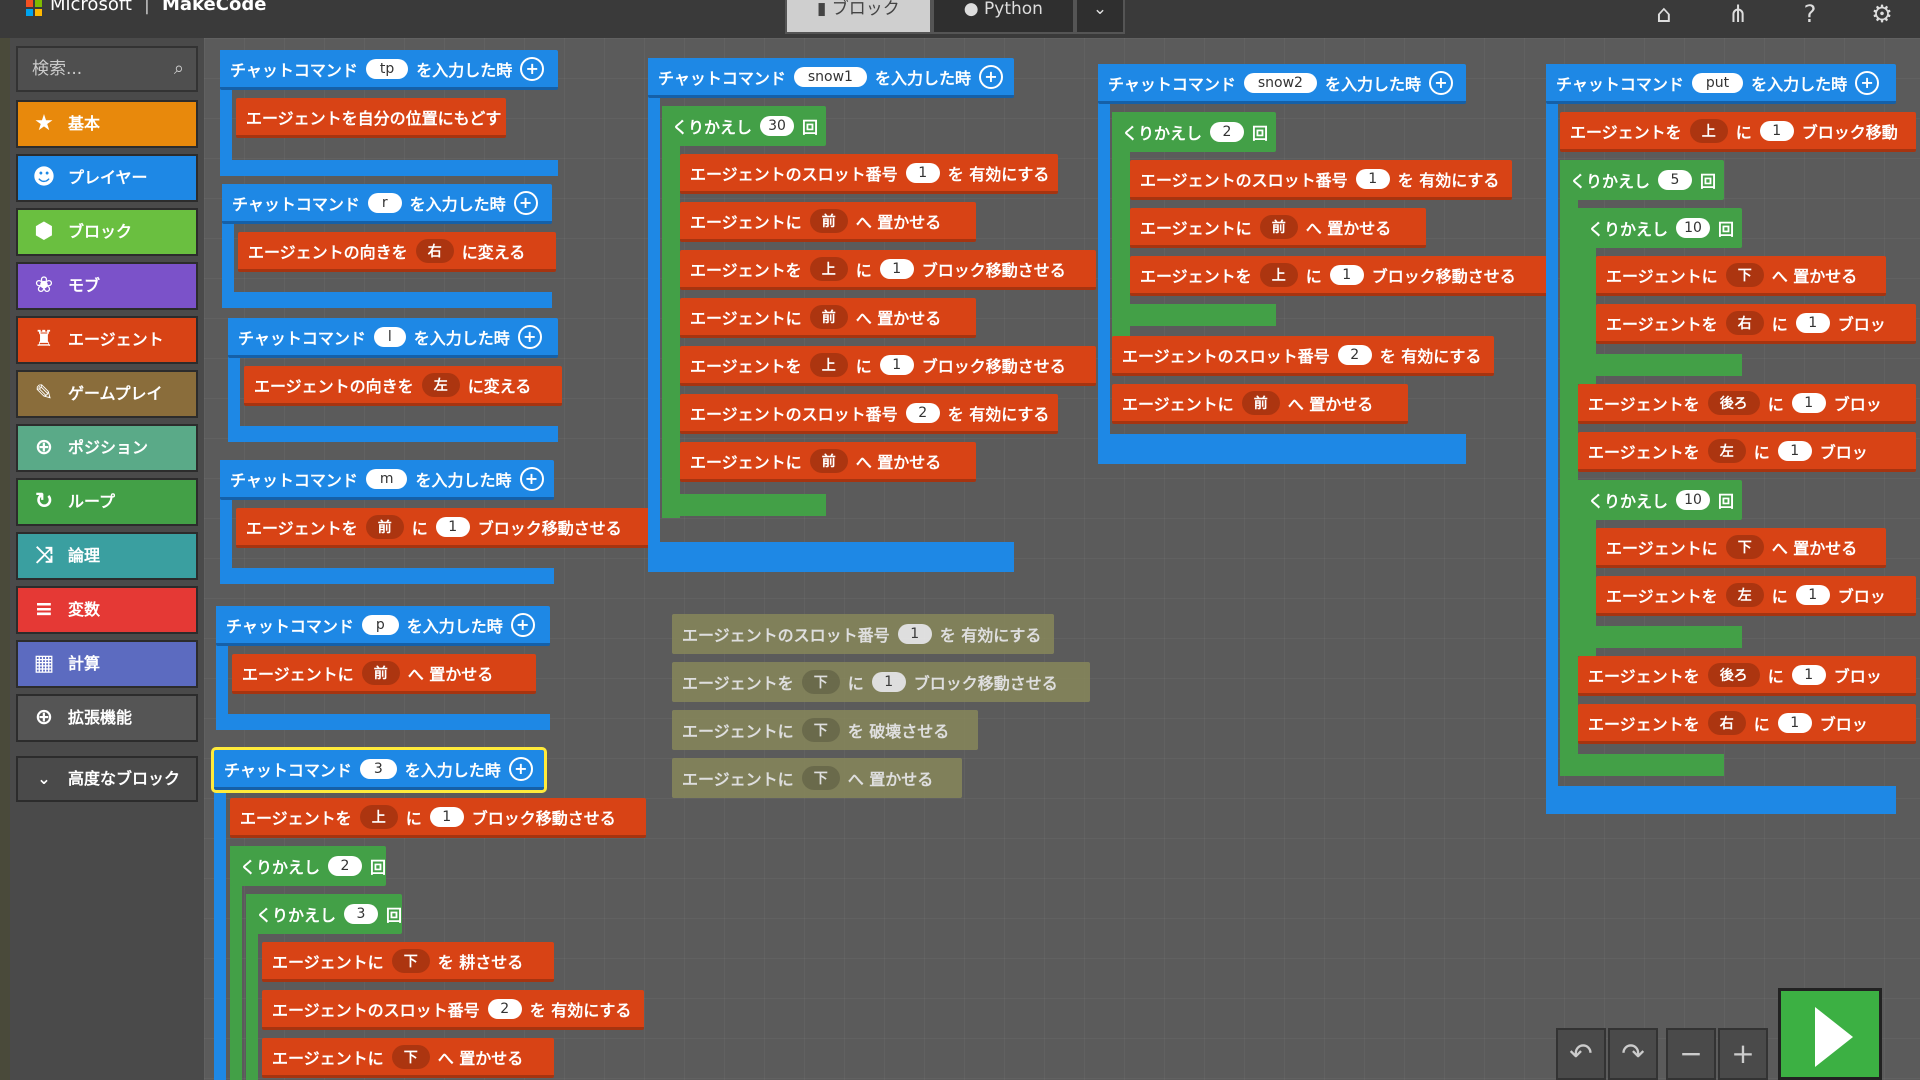 This screenshot has width=1920, height=1080. Describe the element at coordinates (91, 7) in the screenshot. I see `brand-microsoft: Microsoft` at that location.